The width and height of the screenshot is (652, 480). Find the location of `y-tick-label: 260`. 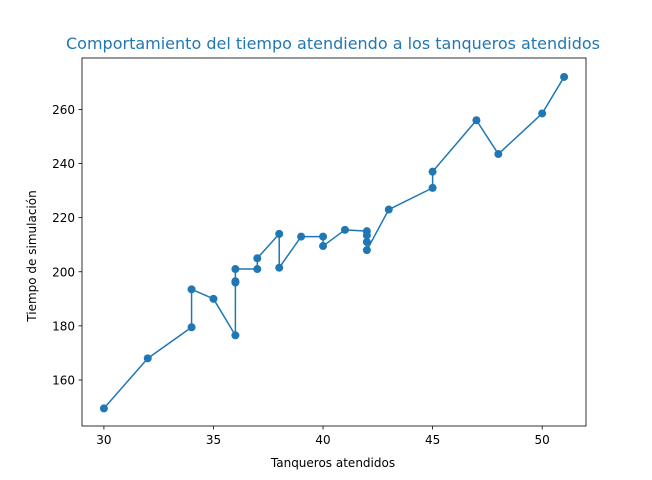

y-tick-label: 260 is located at coordinates (63, 110).